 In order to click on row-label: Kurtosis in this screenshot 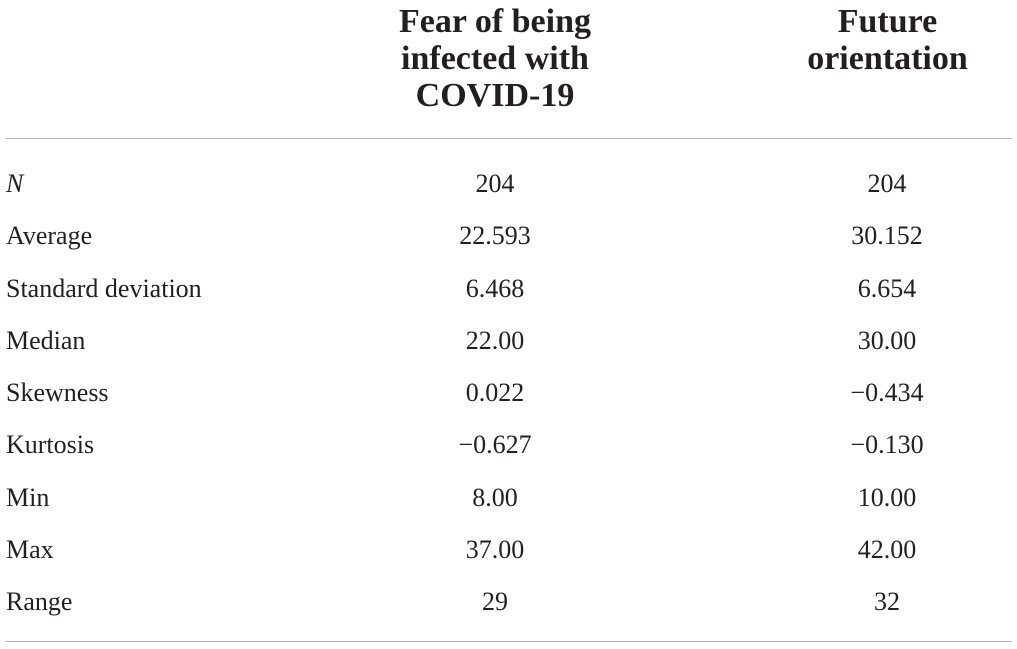, I will do `click(50, 444)`.